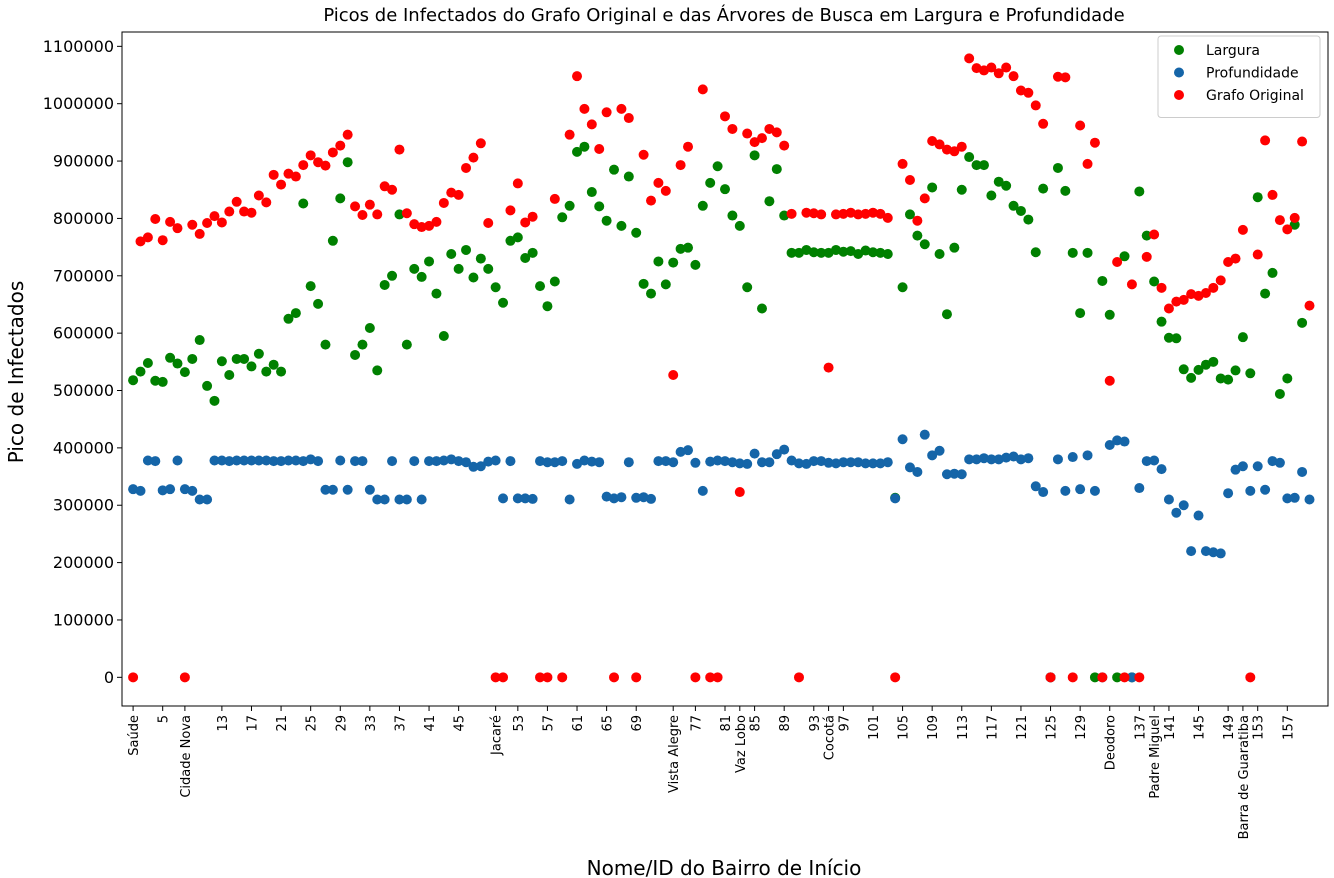 The width and height of the screenshot is (1334, 878). What do you see at coordinates (1052, 727) in the screenshot?
I see `x-tick-label: 125` at bounding box center [1052, 727].